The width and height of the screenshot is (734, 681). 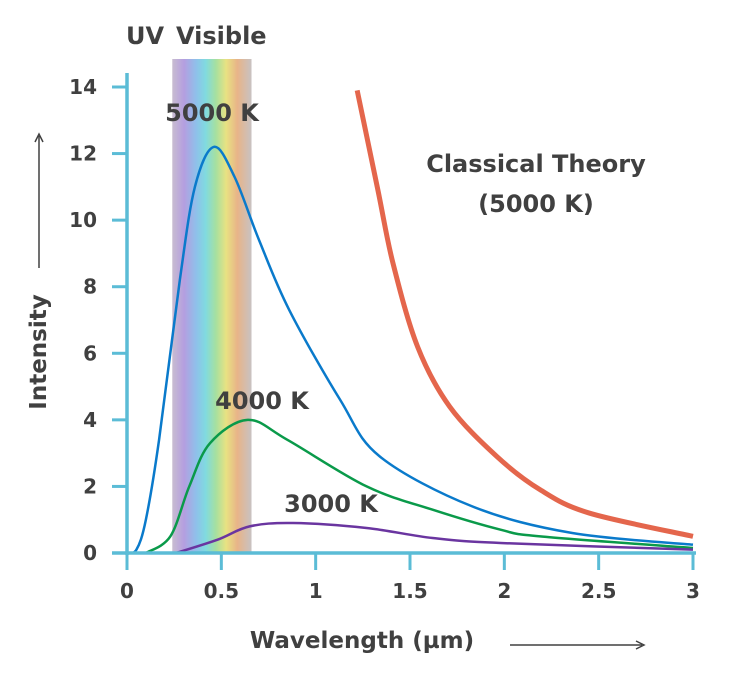 What do you see at coordinates (39, 200) in the screenshot?
I see `y-axis-arrow` at bounding box center [39, 200].